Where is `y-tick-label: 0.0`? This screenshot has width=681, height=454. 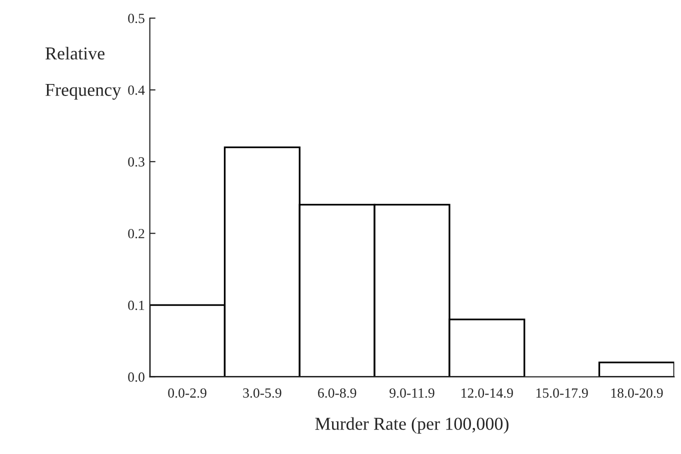
y-tick-label: 0.0 is located at coordinates (136, 377).